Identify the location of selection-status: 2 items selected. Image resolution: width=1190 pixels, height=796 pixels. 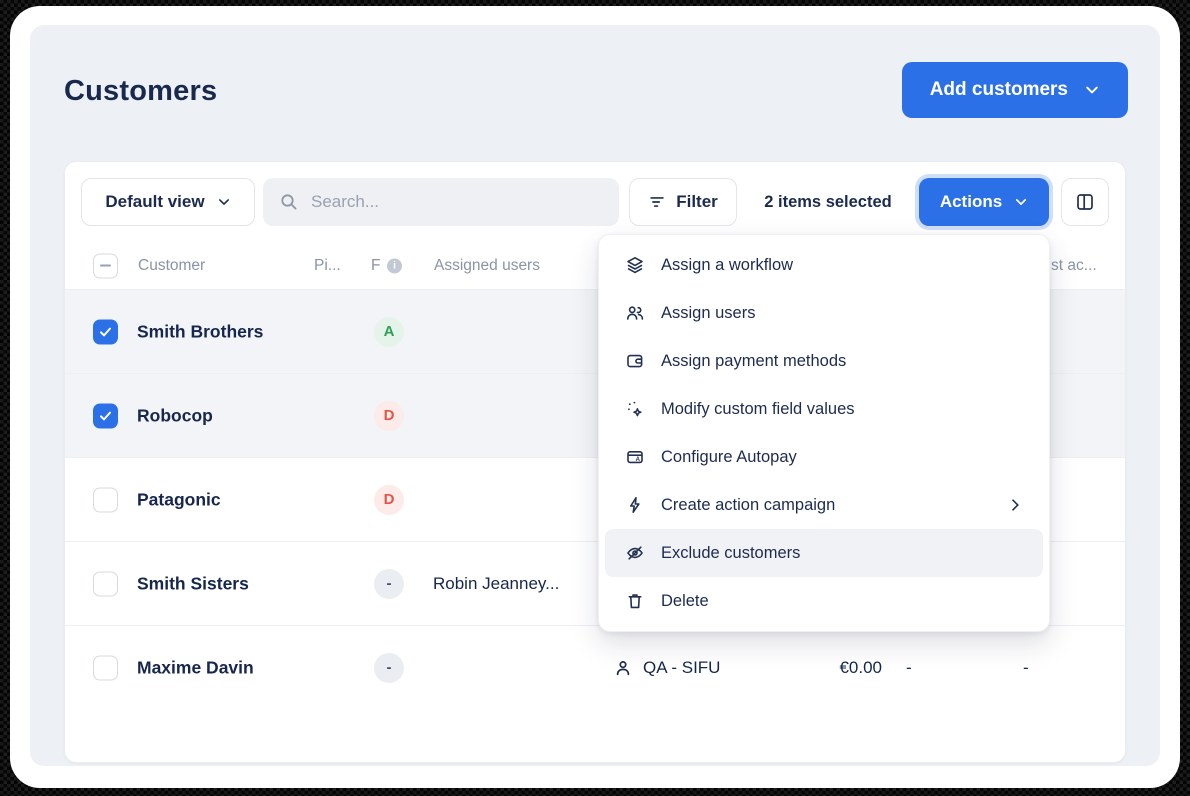
(828, 201).